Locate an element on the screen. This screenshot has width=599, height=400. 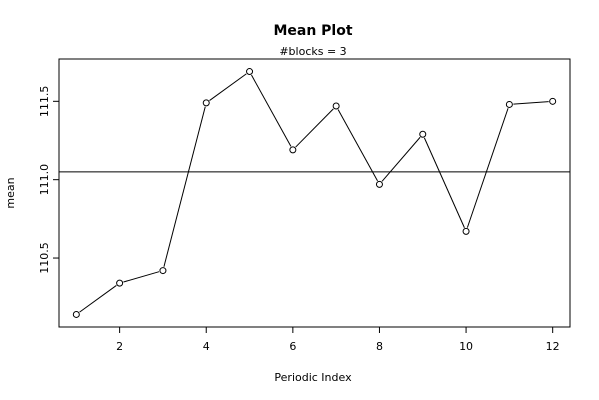
y-axis-label: mean is located at coordinates (10, 192).